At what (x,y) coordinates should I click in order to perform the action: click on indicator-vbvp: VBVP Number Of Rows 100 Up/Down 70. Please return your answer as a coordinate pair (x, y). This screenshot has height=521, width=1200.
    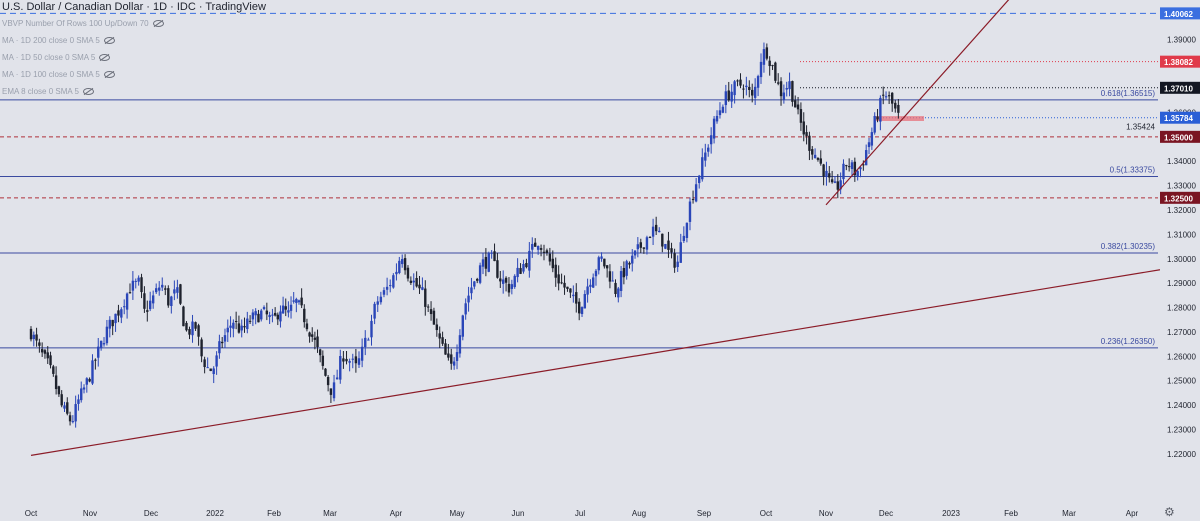
    Looking at the image, I should click on (134, 23).